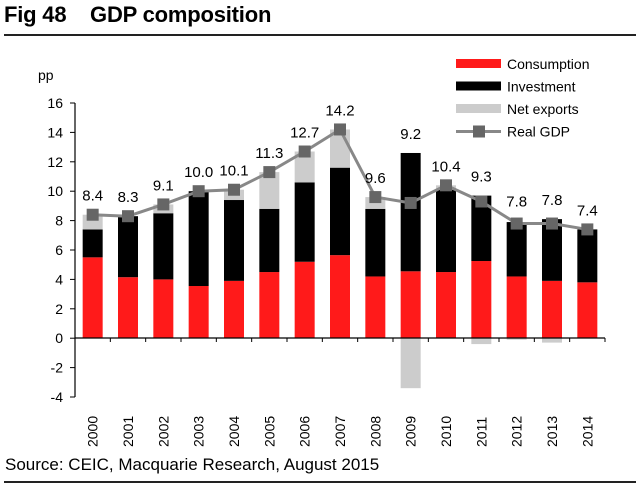 The image size is (640, 489). Describe the element at coordinates (35, 14) in the screenshot. I see `figure-number: Fig 48` at that location.